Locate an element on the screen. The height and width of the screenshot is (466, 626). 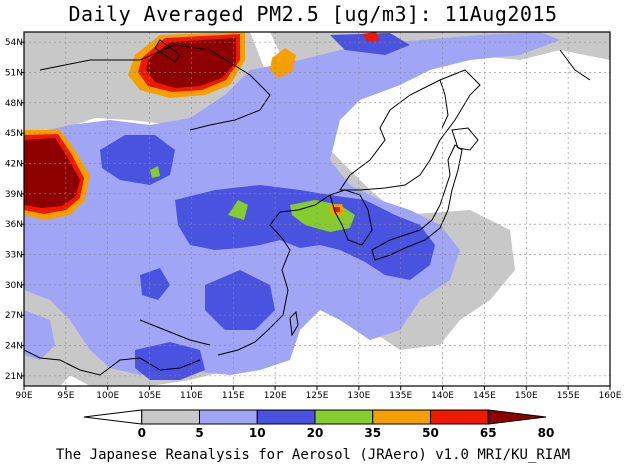
lake-baikal is located at coordinates (167, 51).